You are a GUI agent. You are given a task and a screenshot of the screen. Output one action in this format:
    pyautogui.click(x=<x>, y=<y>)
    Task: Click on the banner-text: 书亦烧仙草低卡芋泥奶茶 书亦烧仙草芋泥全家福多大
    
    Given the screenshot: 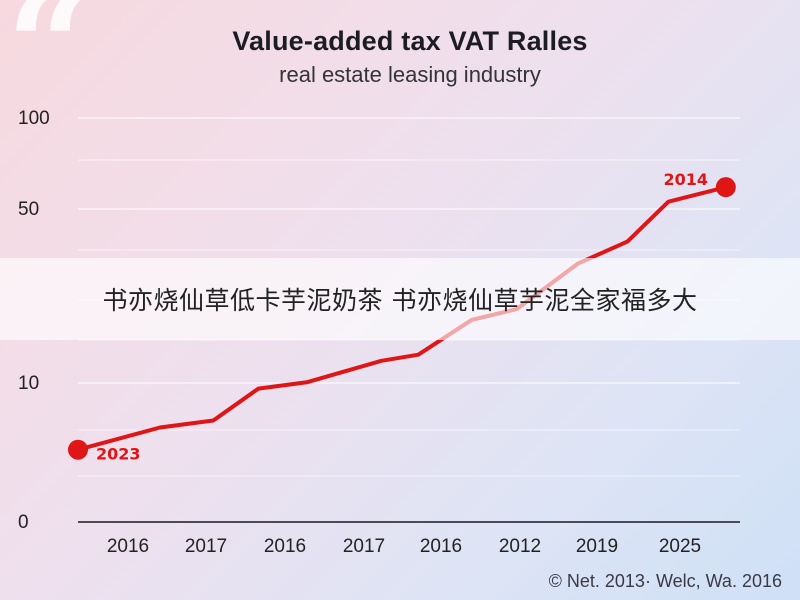 What is the action you would take?
    pyautogui.click(x=400, y=300)
    